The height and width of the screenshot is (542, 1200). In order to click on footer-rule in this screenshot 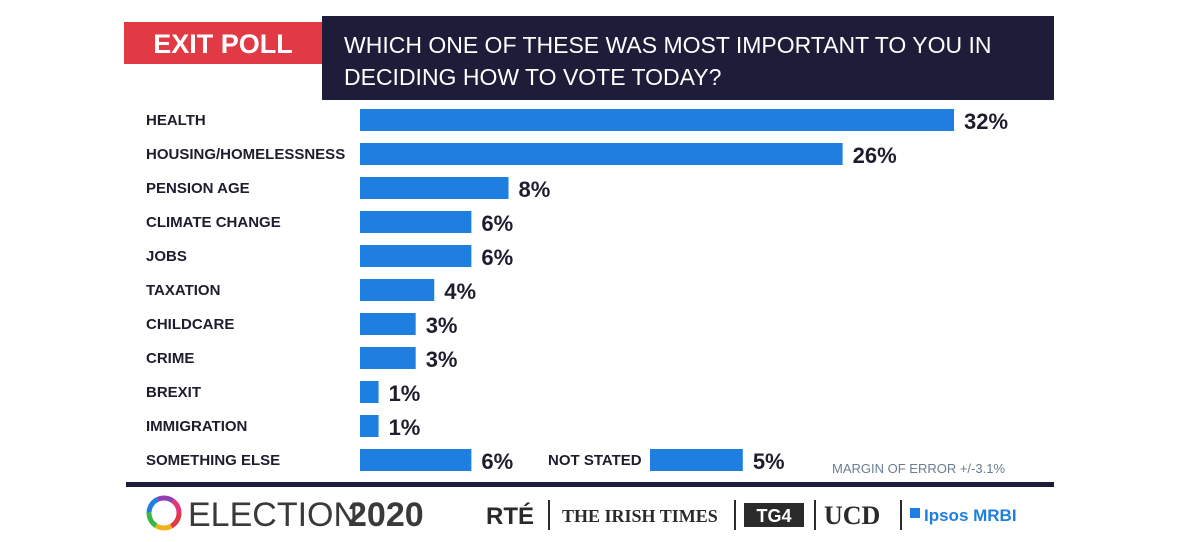, I will do `click(590, 484)`.